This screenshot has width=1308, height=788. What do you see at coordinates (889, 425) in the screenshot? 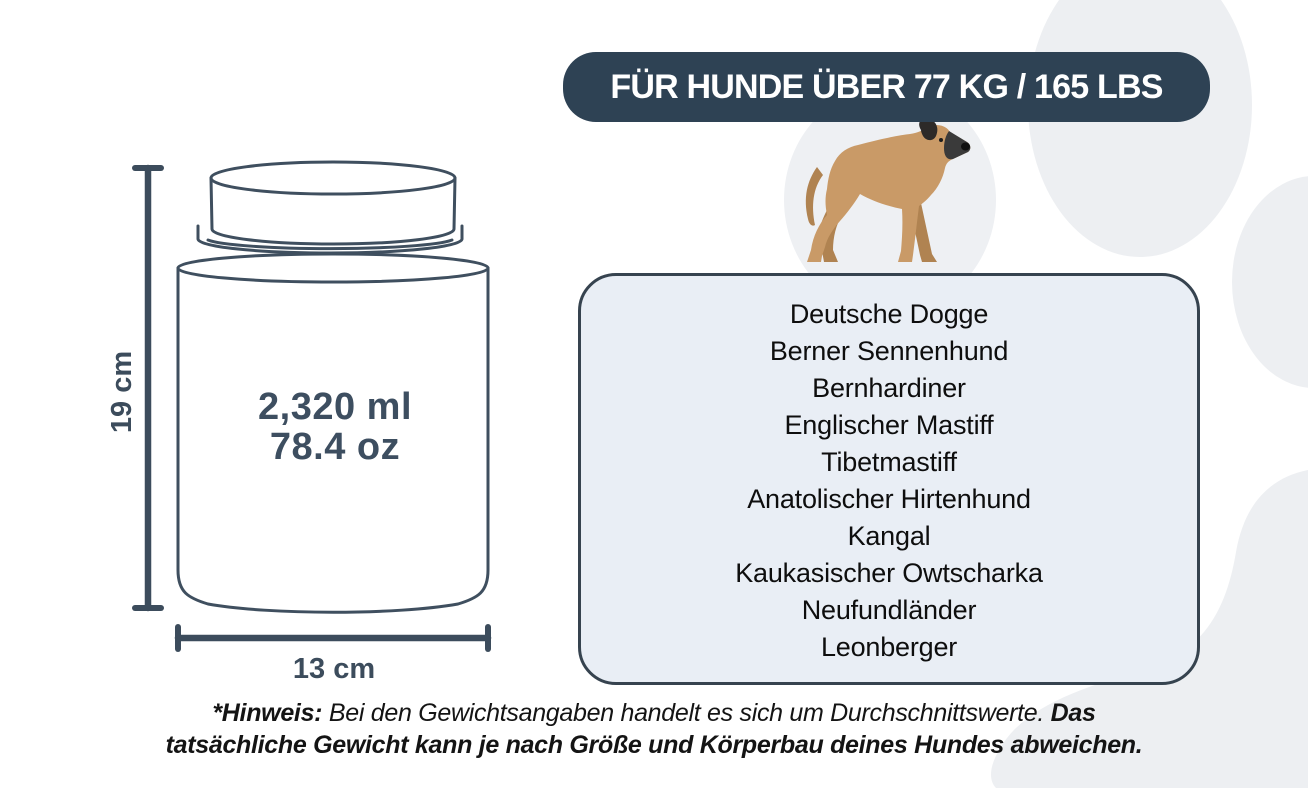
I see `breed-list-item: Englischer Mastiff` at bounding box center [889, 425].